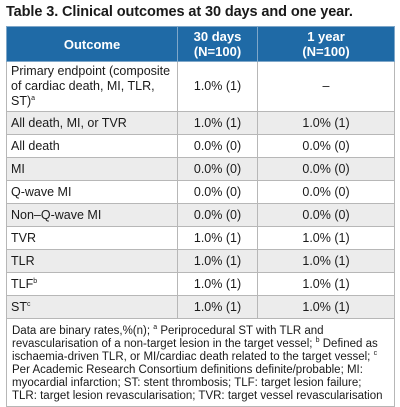 The width and height of the screenshot is (400, 407). I want to click on row-footnote-mark: a, so click(33, 98).